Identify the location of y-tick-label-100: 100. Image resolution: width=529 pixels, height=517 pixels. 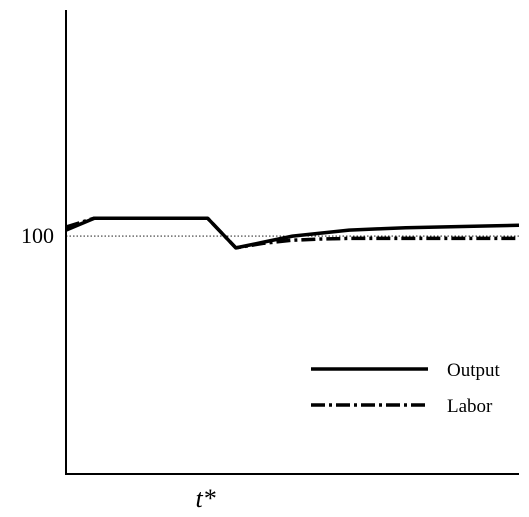
(37, 235).